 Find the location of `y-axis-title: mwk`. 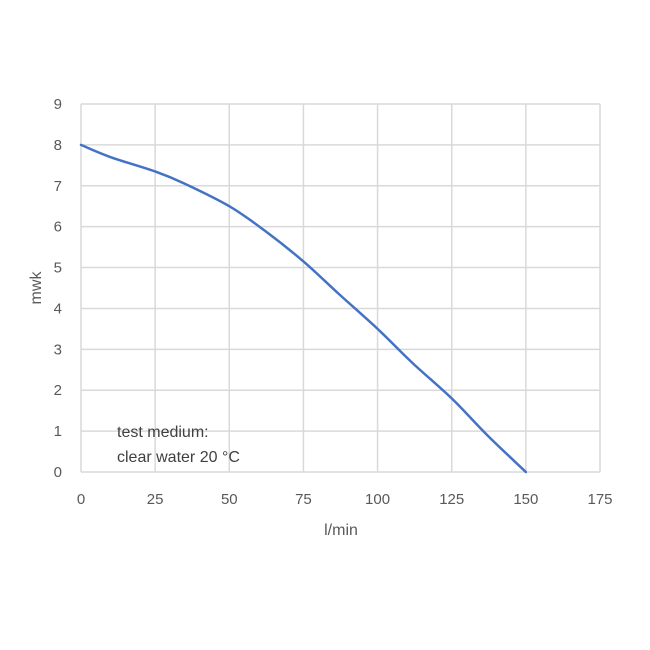

y-axis-title: mwk is located at coordinates (36, 288).